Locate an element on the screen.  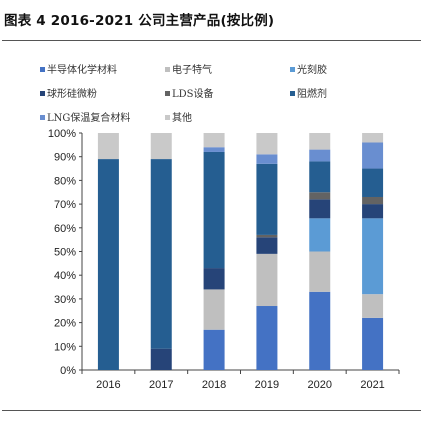
legend-label: 电子特气 is located at coordinates (192, 69).